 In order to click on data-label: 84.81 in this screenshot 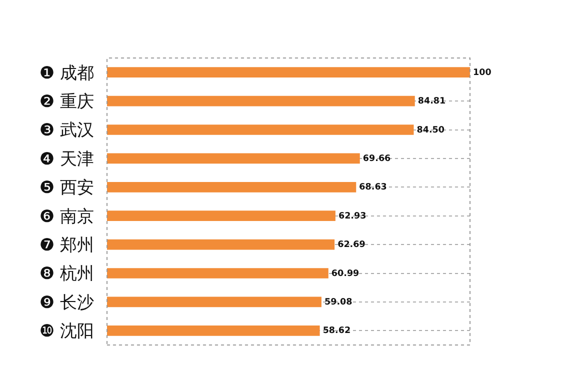, I will do `click(432, 101)`.